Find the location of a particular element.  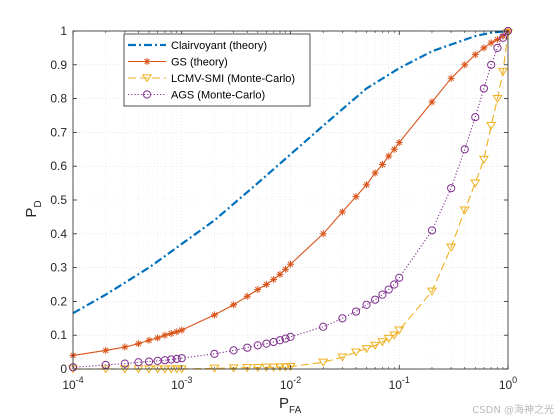

y-tick-label: 0.7 is located at coordinates (58, 132).